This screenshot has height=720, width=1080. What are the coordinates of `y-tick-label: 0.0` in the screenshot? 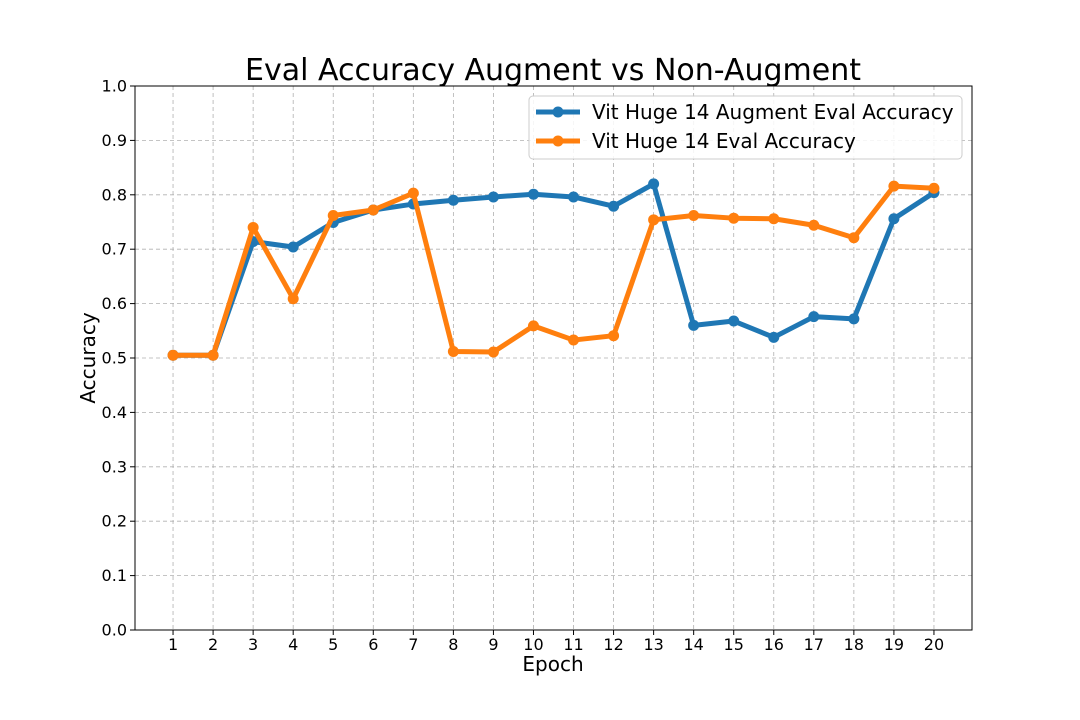 It's located at (114, 630).